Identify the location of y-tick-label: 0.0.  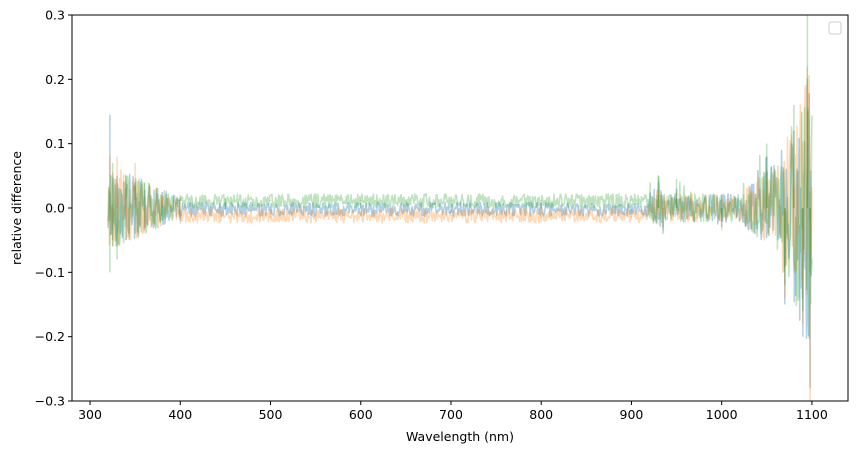
(55, 208).